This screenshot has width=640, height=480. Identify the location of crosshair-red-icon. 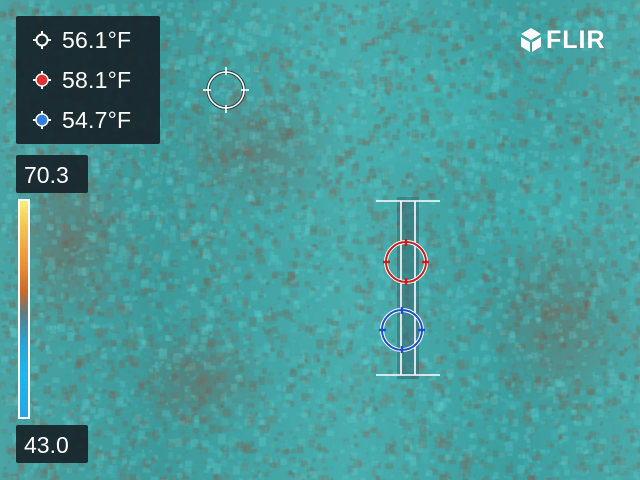
(42, 80).